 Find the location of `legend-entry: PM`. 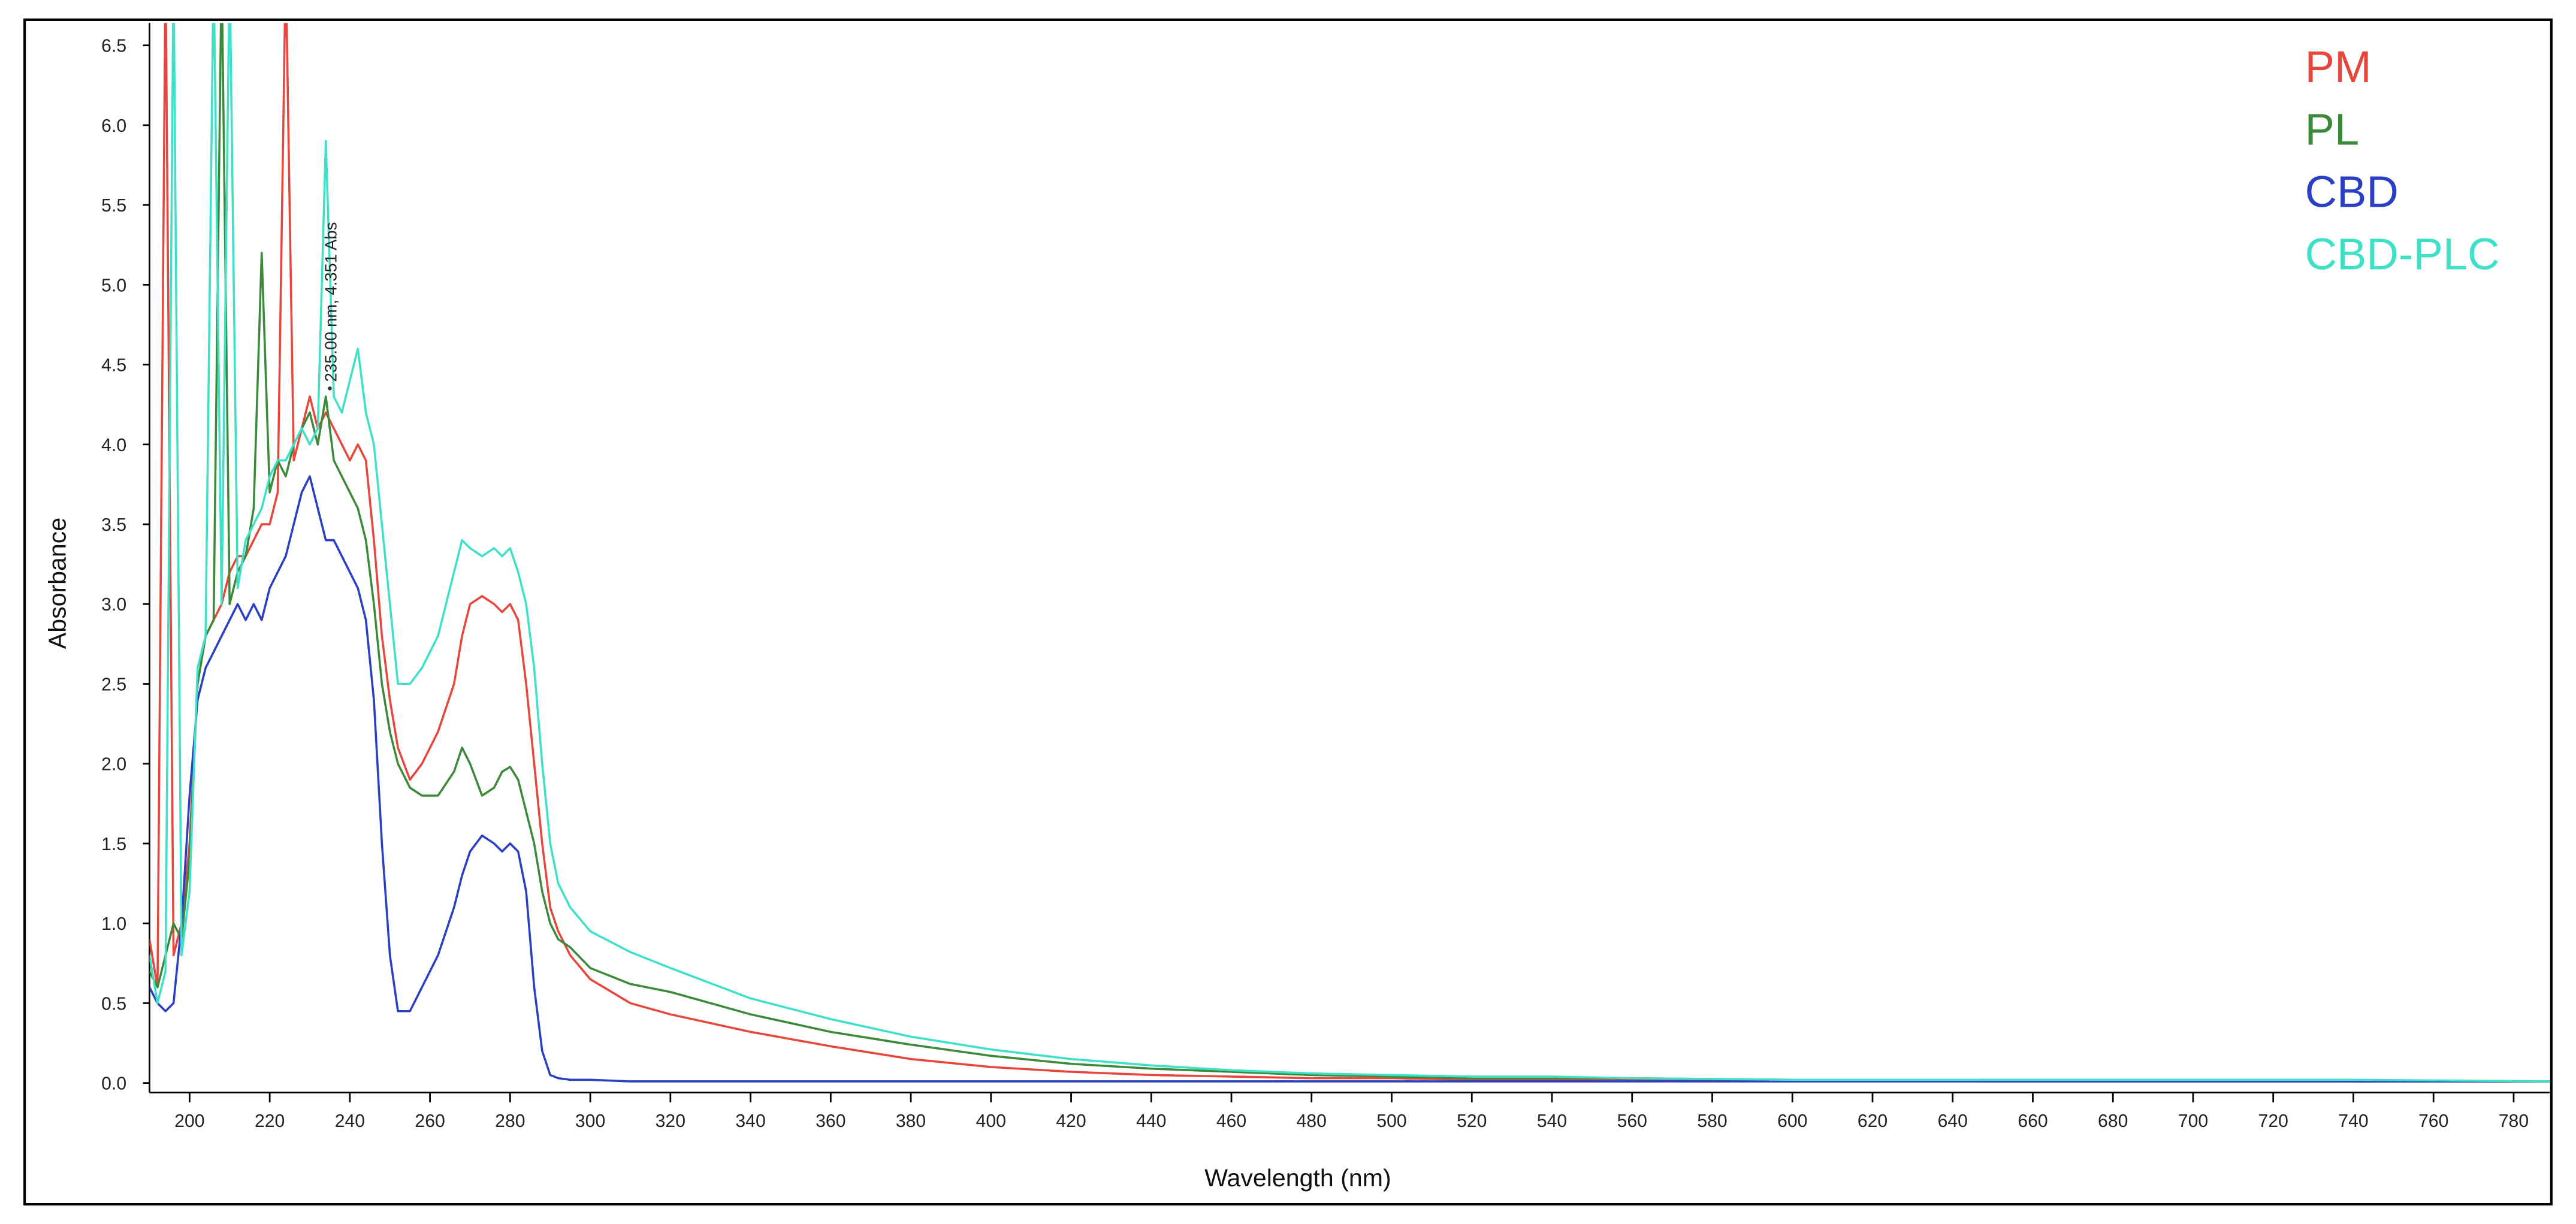

legend-entry: PM is located at coordinates (2338, 67).